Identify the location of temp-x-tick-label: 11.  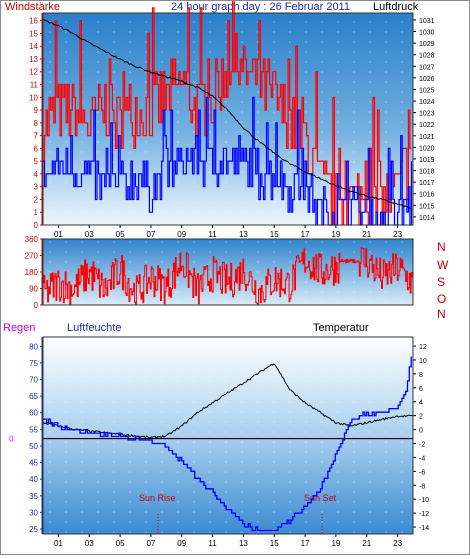
(212, 543).